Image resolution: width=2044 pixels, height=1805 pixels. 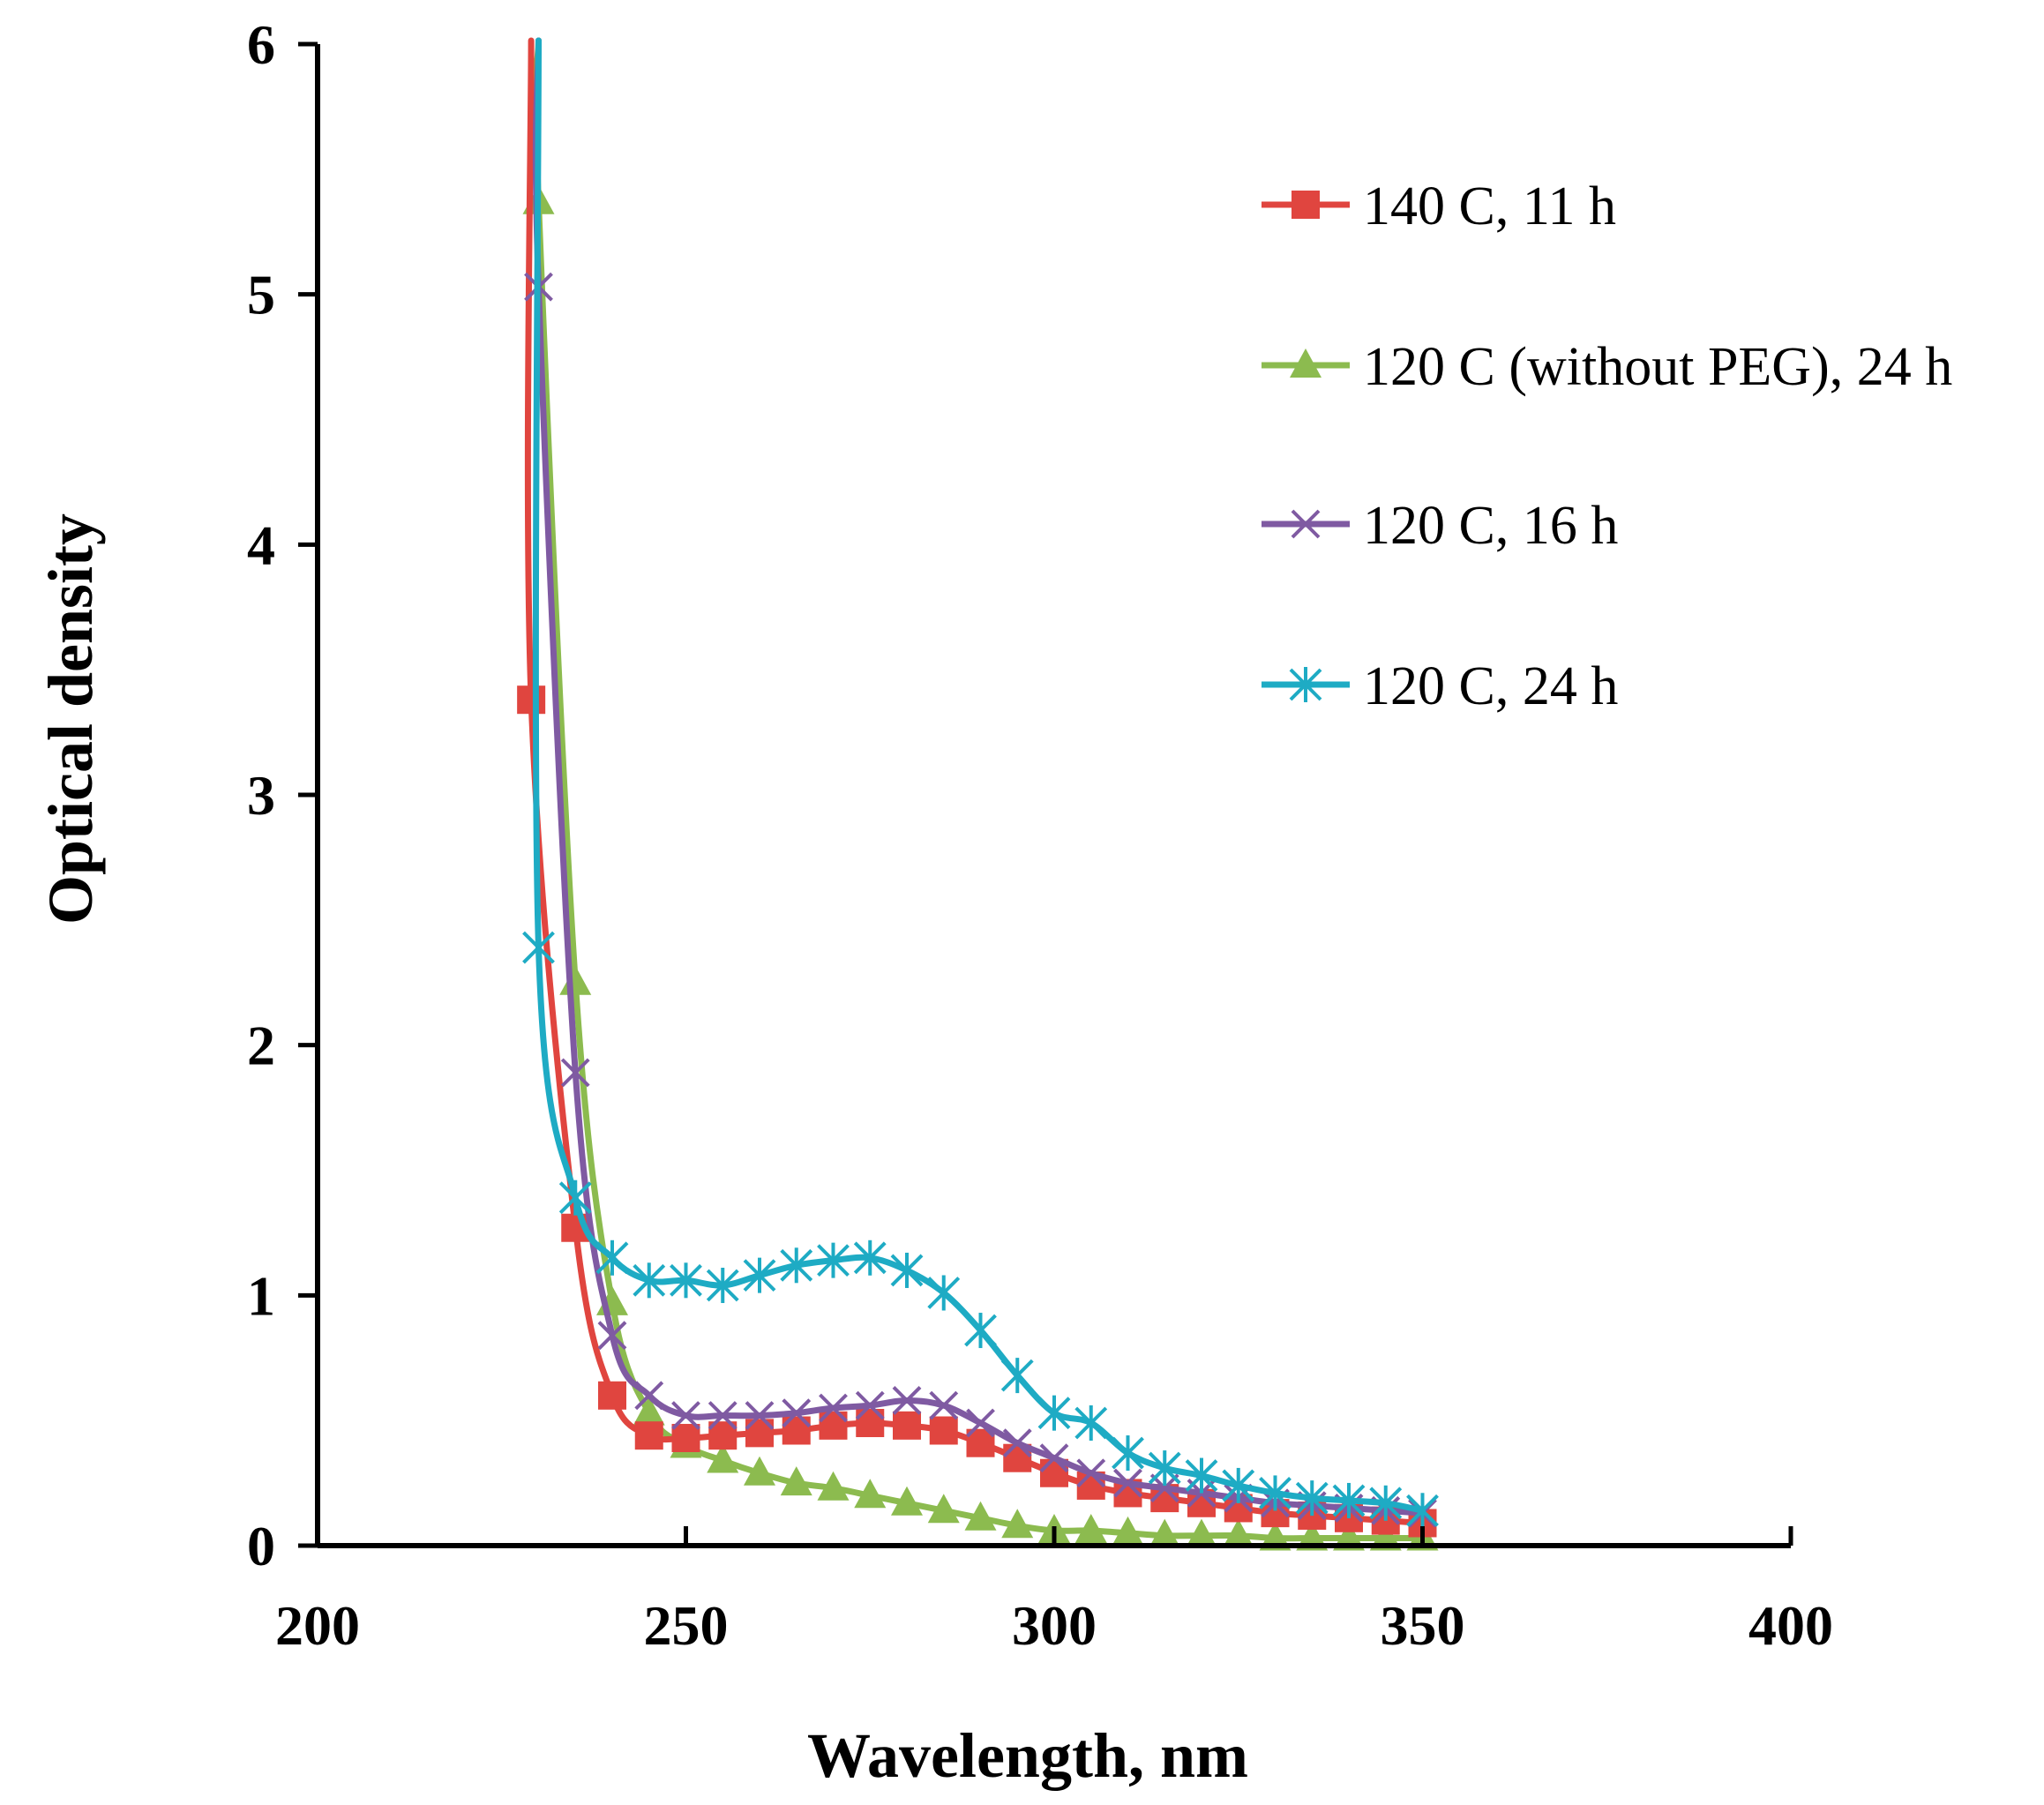 I want to click on y-ticks: 0 1 2 3 4 5 6, so click(x=282, y=795).